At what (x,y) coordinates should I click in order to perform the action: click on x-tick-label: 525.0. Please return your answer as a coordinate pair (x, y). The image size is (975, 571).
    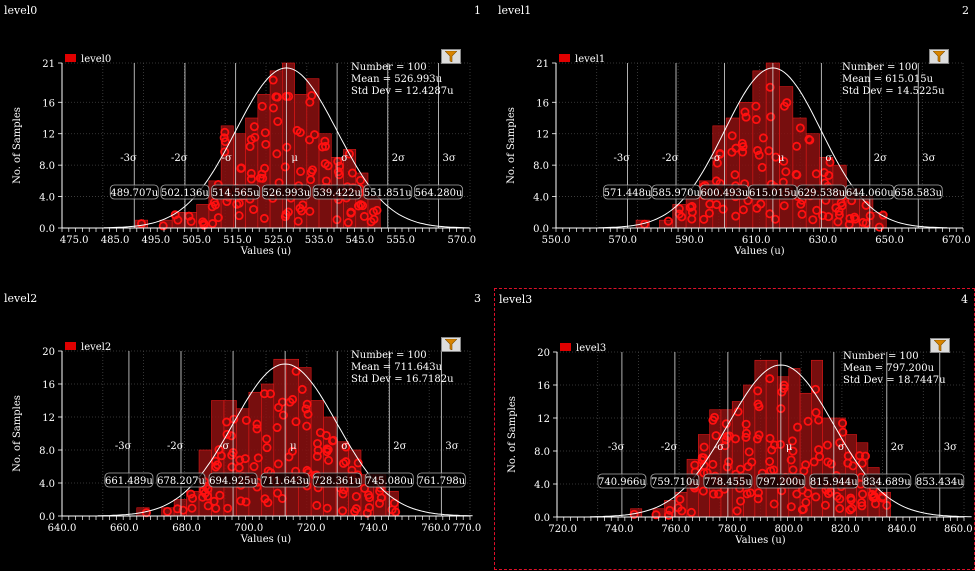
    Looking at the image, I should click on (278, 240).